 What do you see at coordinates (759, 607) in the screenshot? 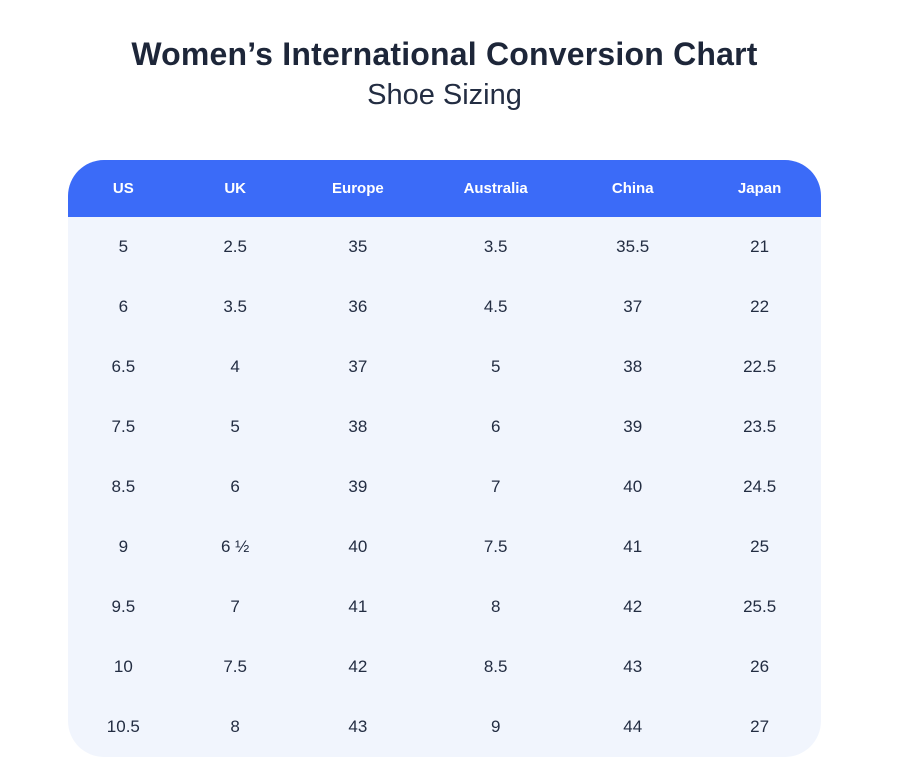
I see `table-cell: 25.5` at bounding box center [759, 607].